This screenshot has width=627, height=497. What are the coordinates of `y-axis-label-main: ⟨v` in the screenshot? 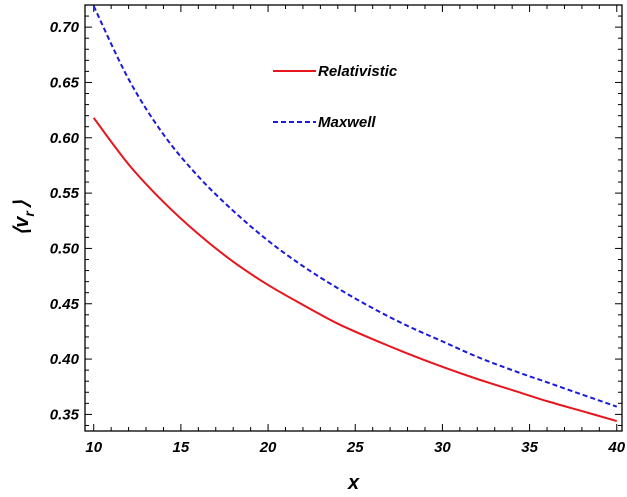 It's located at (22, 225).